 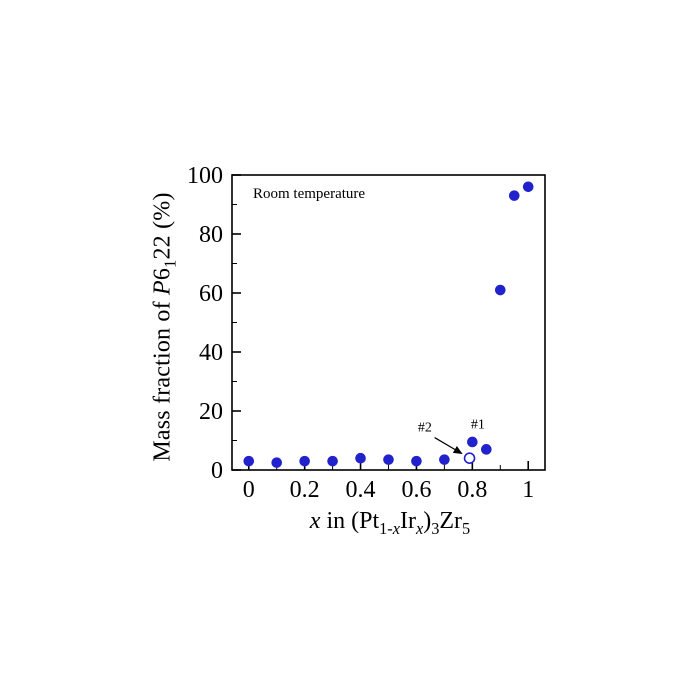 I want to click on y-tick-label: 0, so click(x=217, y=471).